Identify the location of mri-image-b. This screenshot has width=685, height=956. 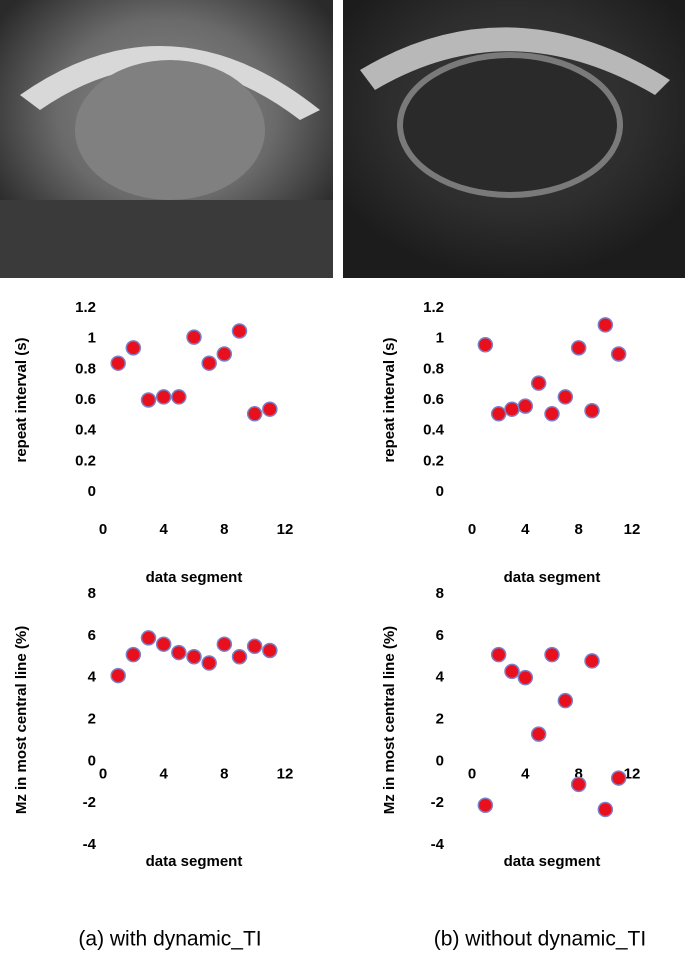
(514, 139).